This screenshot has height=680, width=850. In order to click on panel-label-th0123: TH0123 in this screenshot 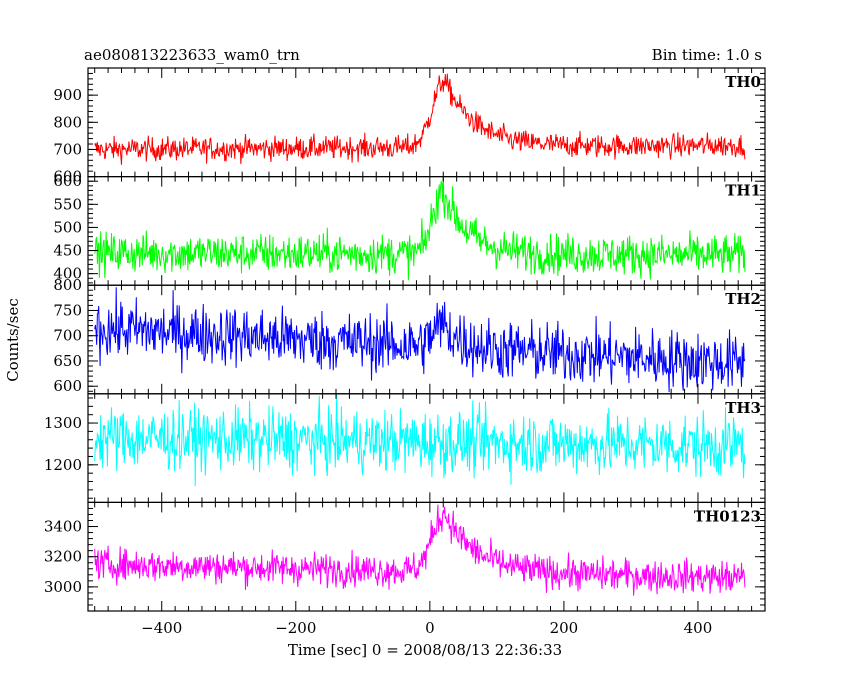, I will do `click(727, 516)`.